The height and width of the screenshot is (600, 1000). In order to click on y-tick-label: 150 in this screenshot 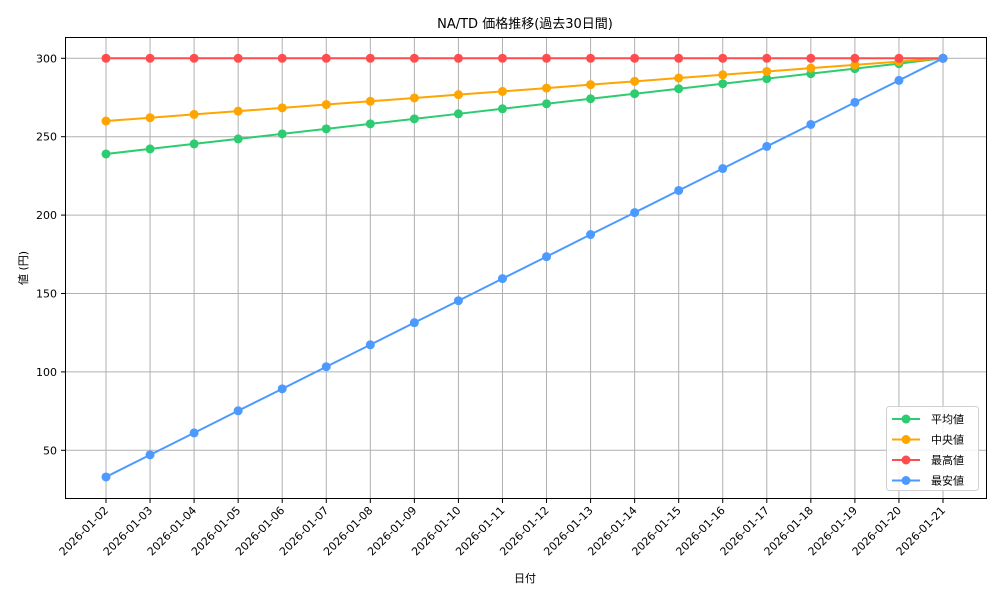, I will do `click(46, 294)`.